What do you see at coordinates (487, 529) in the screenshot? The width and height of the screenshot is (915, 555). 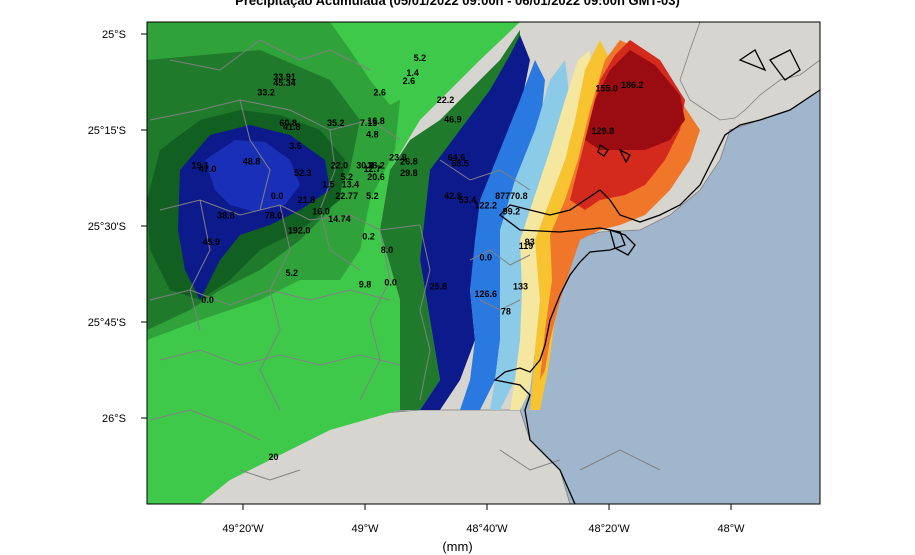 I see `lon-tick-label: 48°40'W` at bounding box center [487, 529].